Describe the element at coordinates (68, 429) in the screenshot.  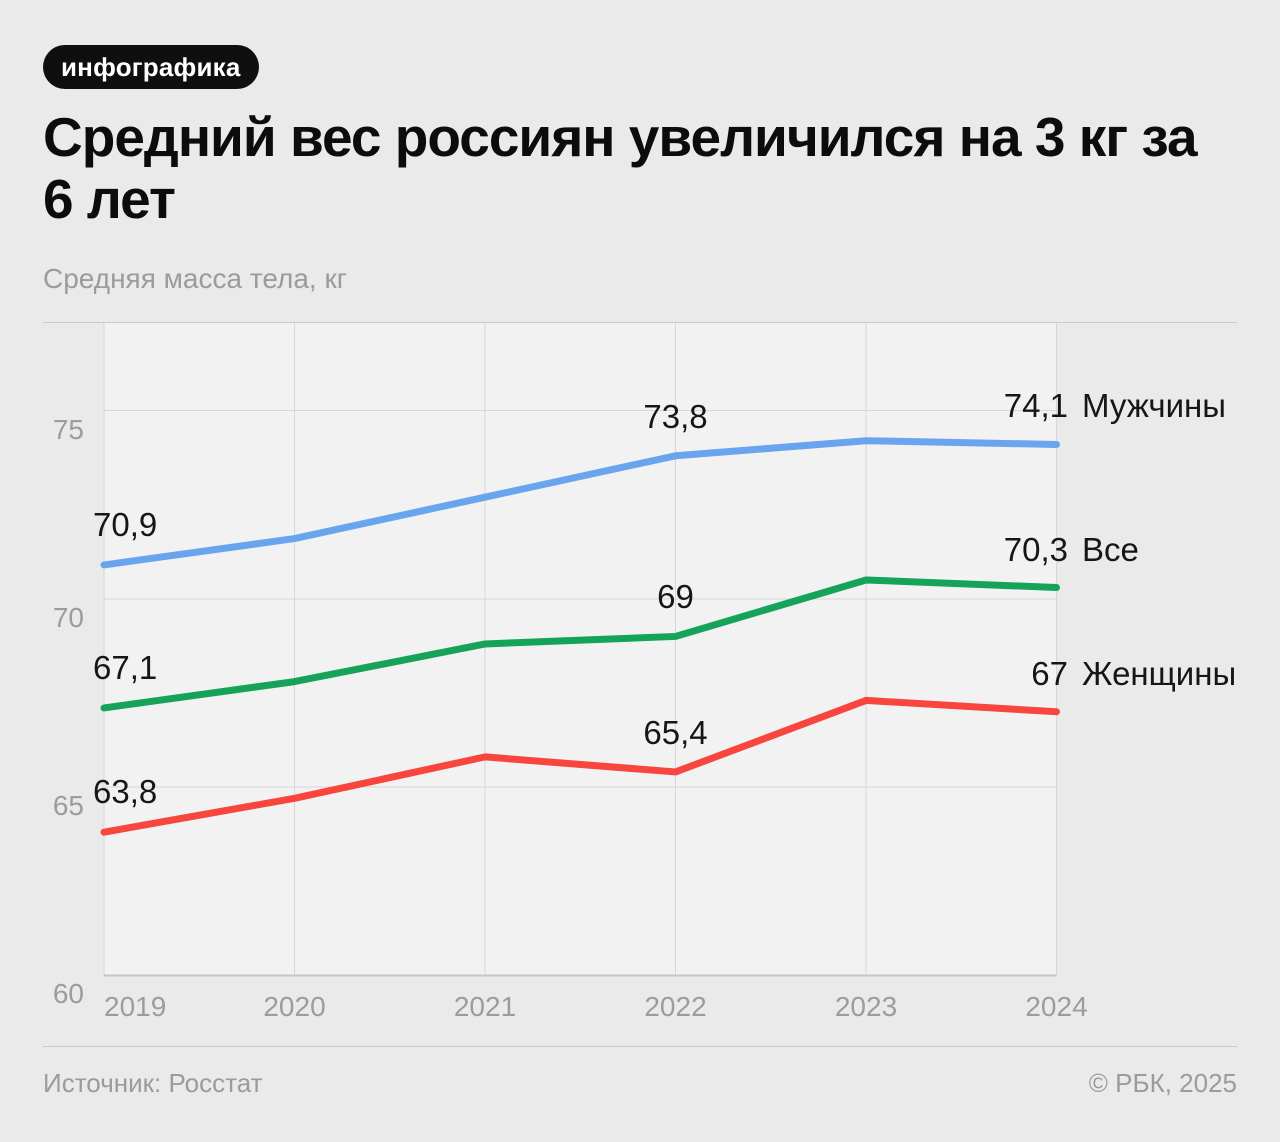
I see `y-tick-label-75: 75` at that location.